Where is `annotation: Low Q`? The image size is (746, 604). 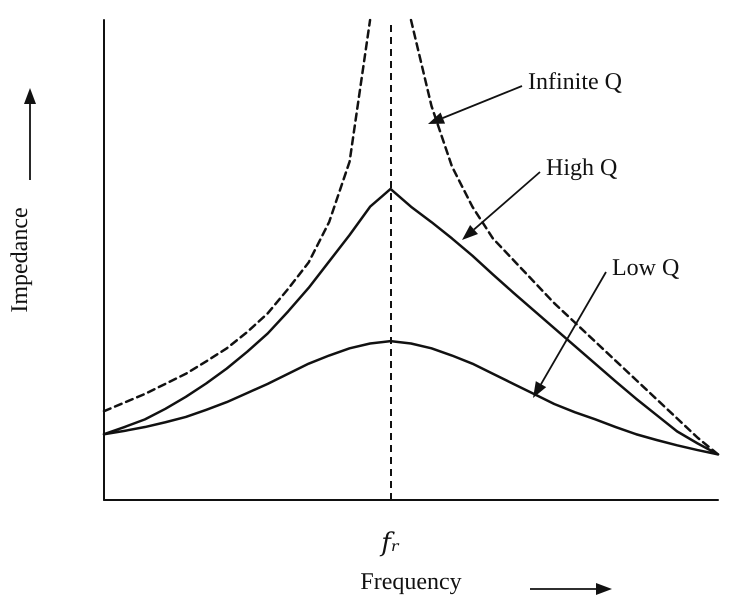
annotation: Low Q is located at coordinates (646, 268).